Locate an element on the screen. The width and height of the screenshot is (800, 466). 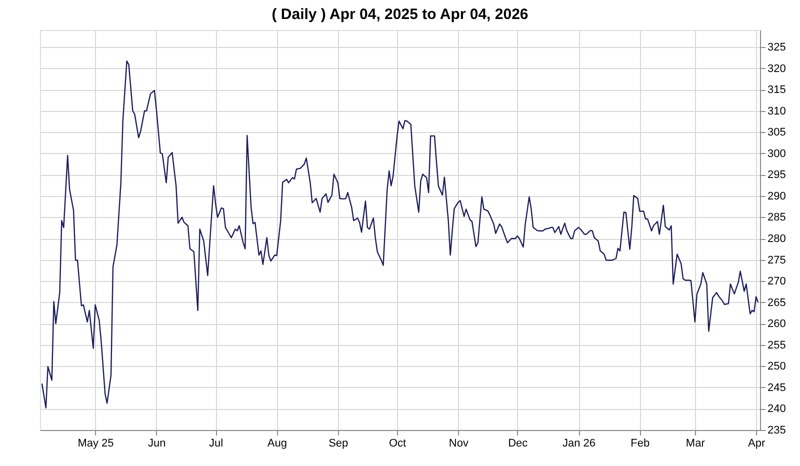
x-tick-label: Apr is located at coordinates (757, 444).